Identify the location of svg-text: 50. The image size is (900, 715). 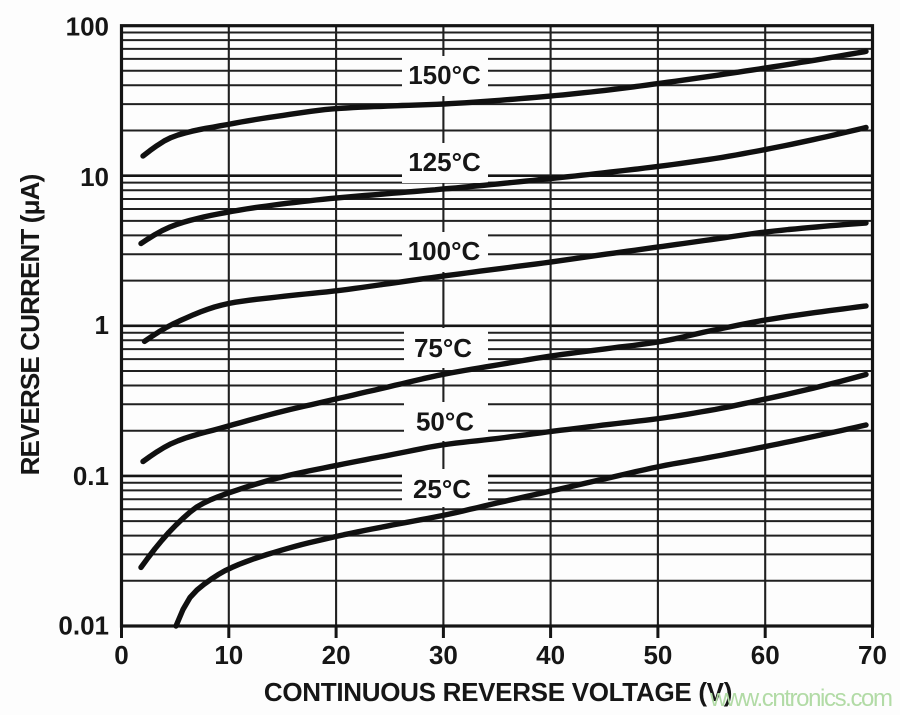
(657, 655).